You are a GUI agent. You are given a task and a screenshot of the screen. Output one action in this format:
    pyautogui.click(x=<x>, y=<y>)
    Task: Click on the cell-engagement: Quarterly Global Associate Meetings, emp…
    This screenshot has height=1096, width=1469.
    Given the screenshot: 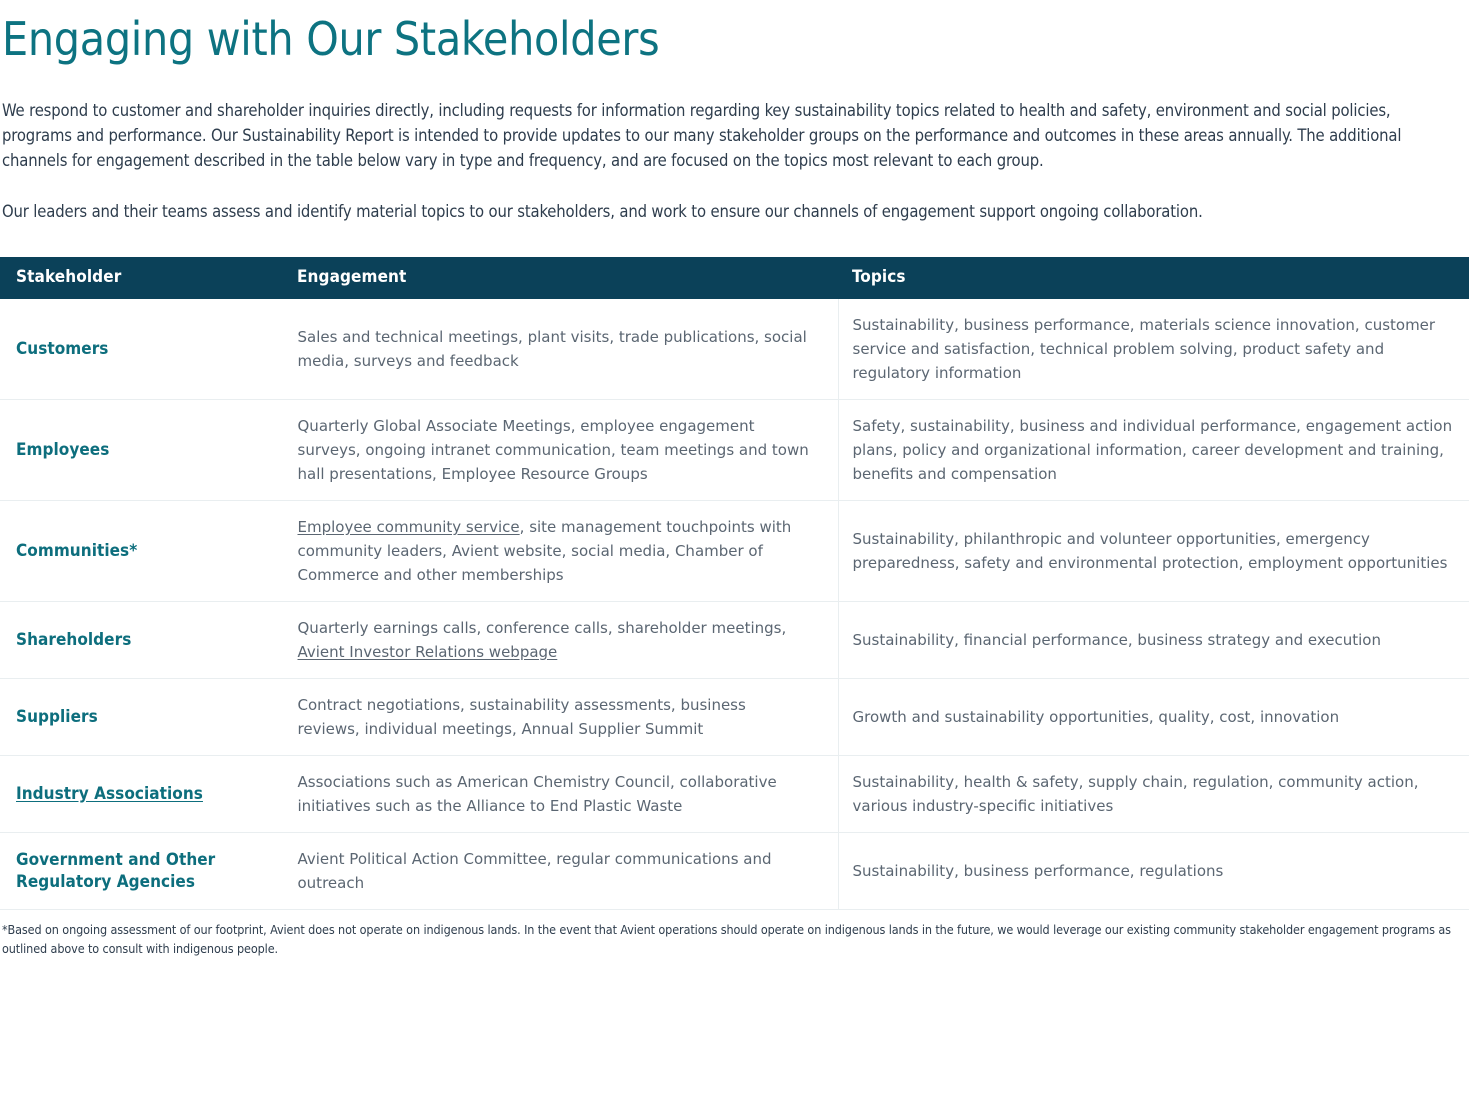 What is the action you would take?
    pyautogui.click(x=559, y=450)
    